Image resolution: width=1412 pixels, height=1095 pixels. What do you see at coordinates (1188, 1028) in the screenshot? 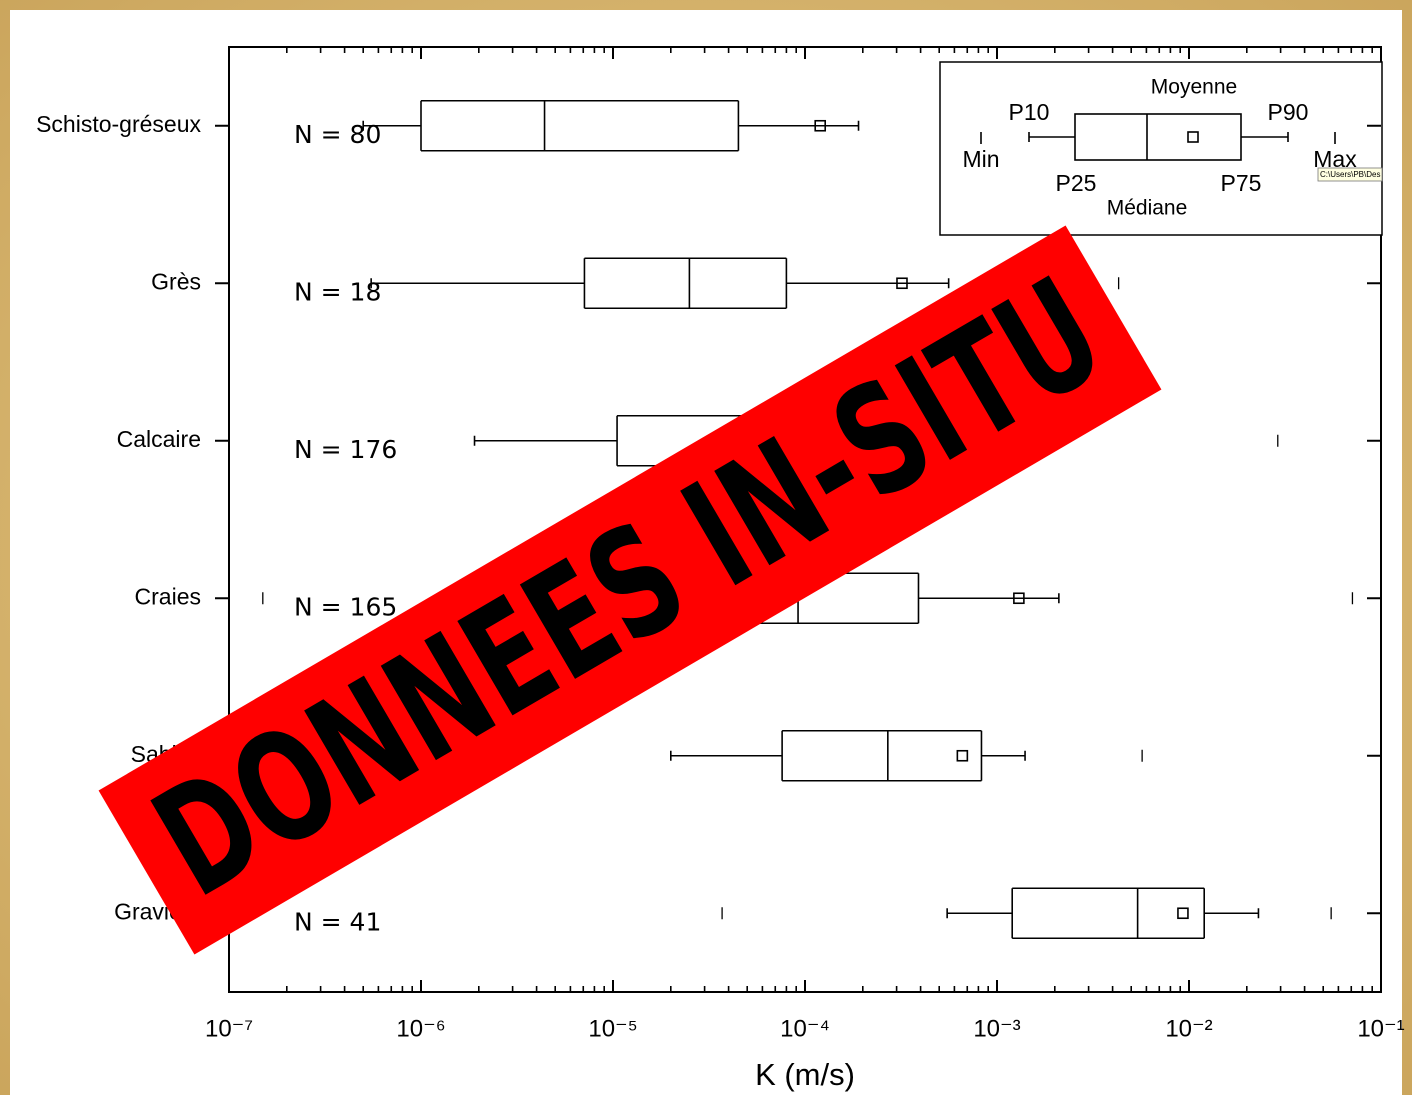
I see `x-tick-label: 10⁻²` at bounding box center [1188, 1028].